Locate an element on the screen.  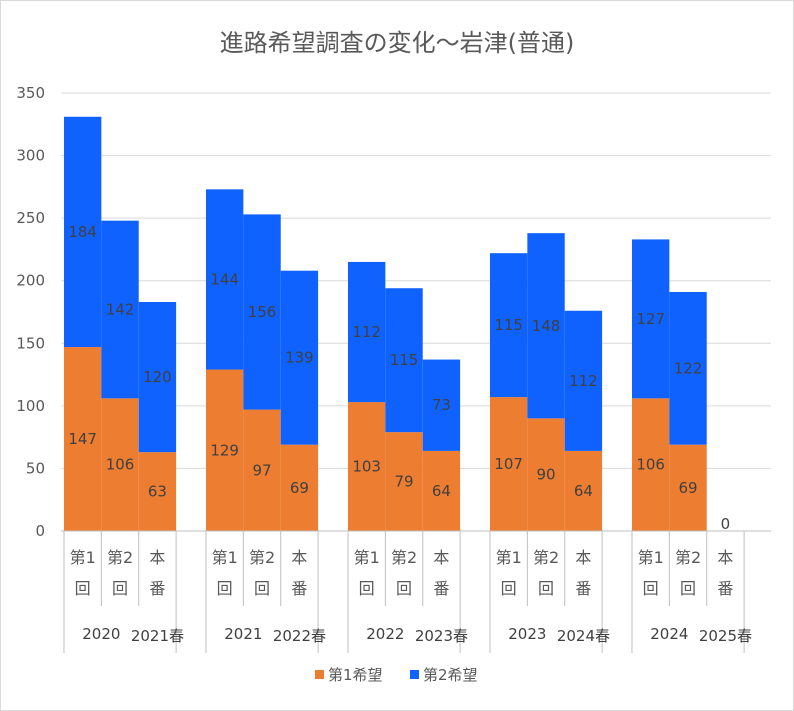
y-tick-label: 150 is located at coordinates (30, 343).